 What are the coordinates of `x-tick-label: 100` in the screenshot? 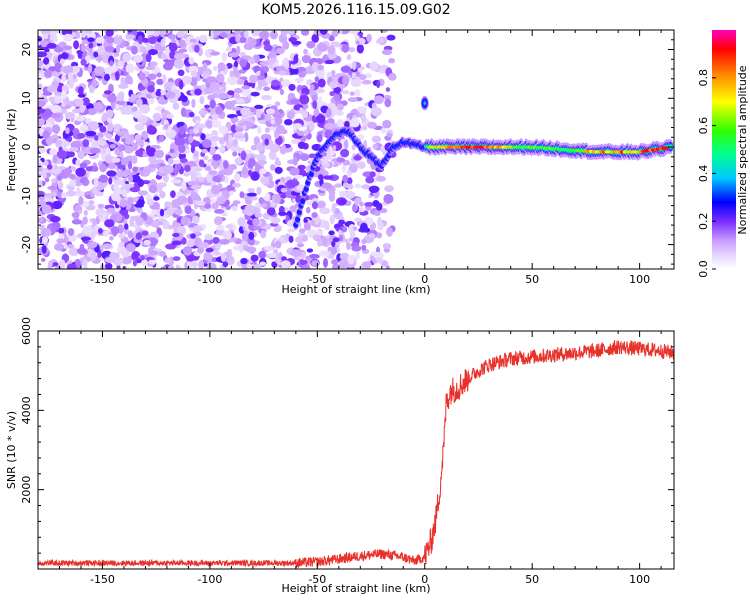 It's located at (639, 579).